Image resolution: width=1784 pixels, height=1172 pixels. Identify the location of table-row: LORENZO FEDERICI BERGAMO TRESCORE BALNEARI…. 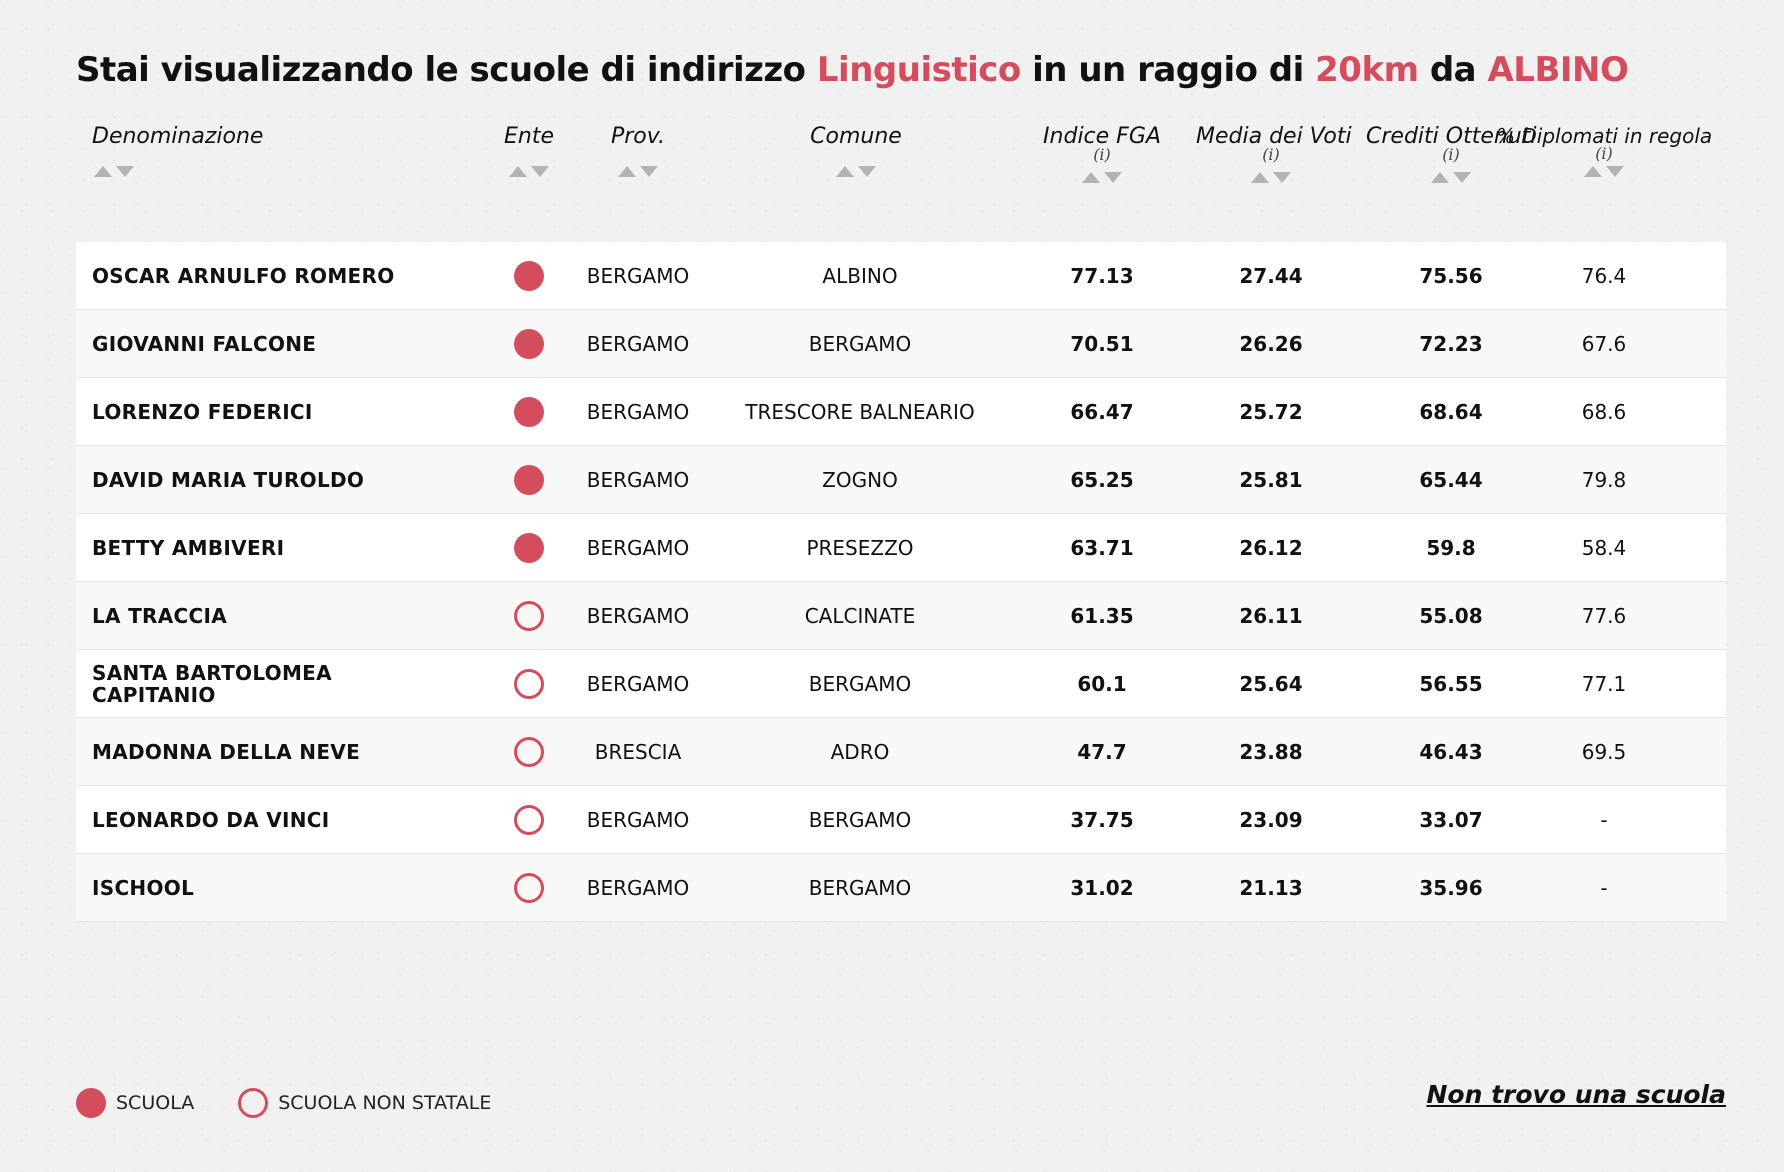
(901, 412).